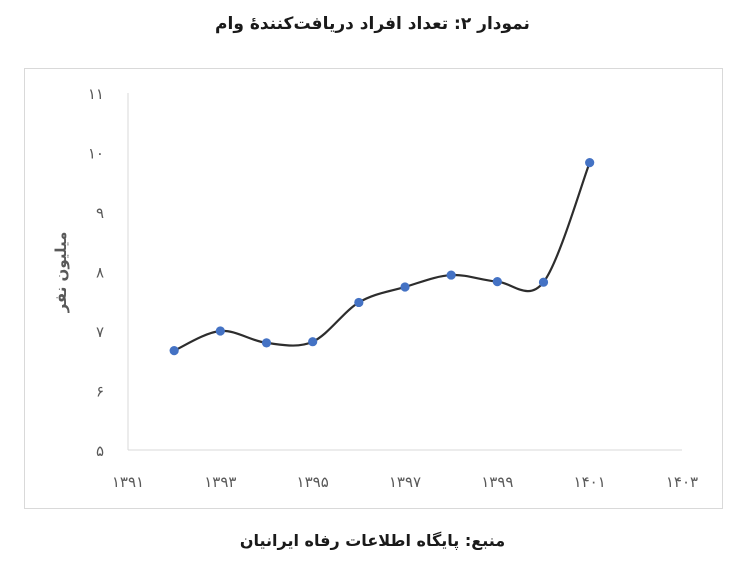  Describe the element at coordinates (497, 482) in the screenshot. I see `x-tick-label: ۱۳۹۹` at that location.